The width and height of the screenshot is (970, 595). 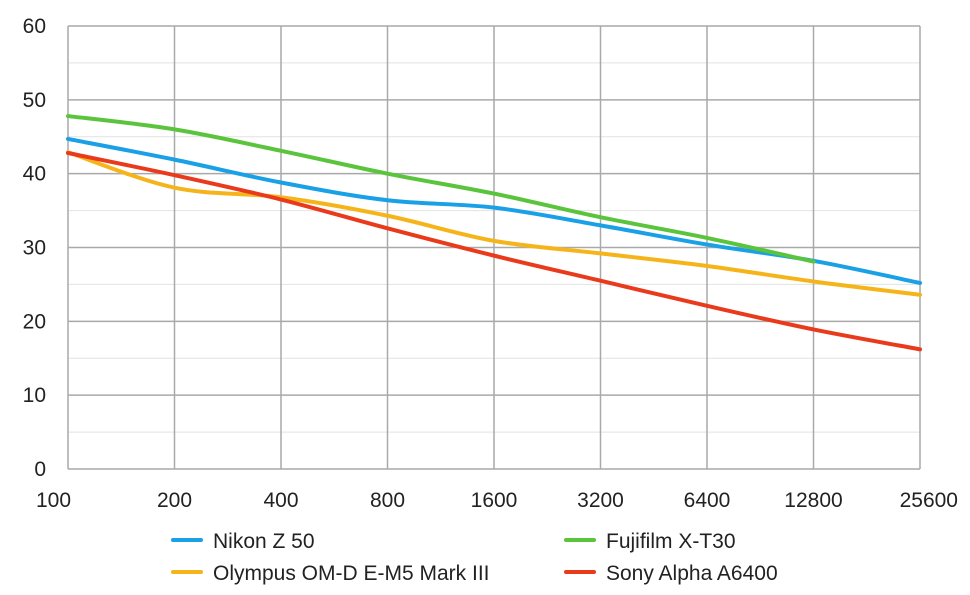 I want to click on legend-item-fujifilm-x-t30: Fujifilm X-T30, so click(x=650, y=541).